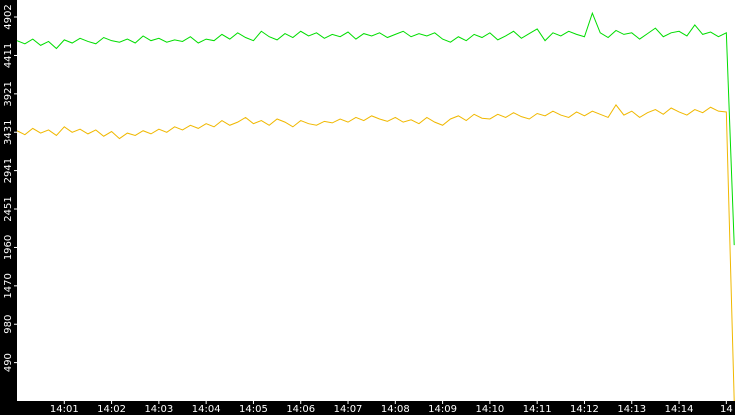  I want to click on x-tick-label: 14:05, so click(253, 409).